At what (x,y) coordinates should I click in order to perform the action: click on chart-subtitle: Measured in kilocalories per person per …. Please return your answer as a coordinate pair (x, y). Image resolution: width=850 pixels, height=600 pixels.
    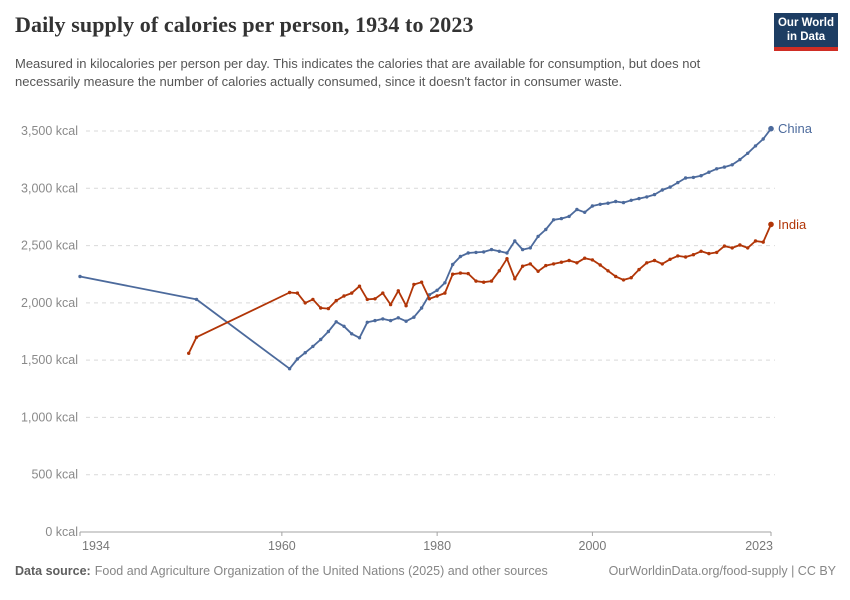
    Looking at the image, I should click on (358, 73).